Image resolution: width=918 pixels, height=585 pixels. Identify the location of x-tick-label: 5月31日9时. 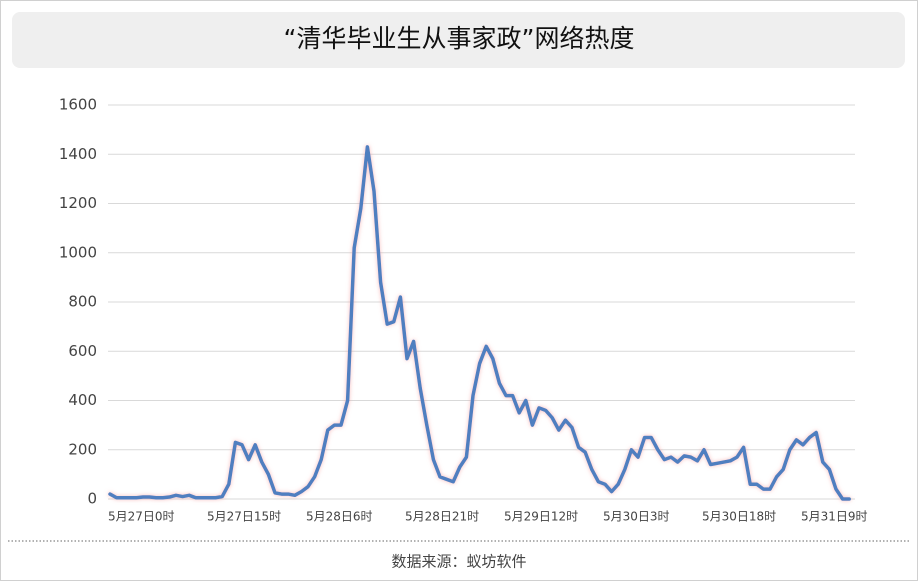
(834, 517).